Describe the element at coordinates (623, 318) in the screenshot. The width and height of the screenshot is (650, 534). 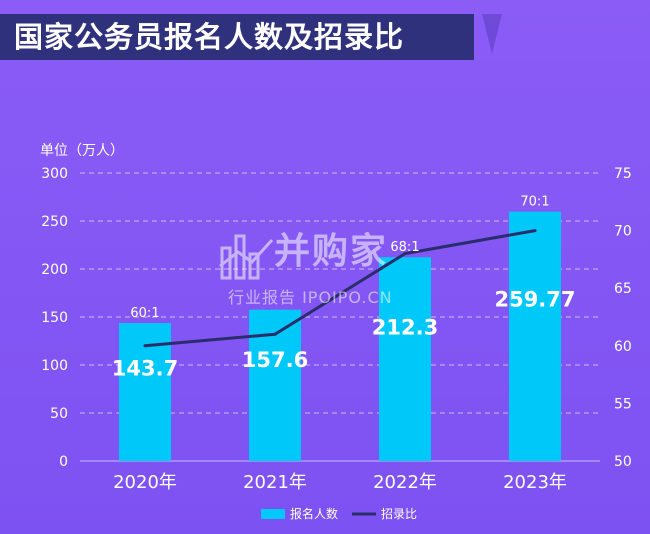
I see `right-axis-ticks: 50 55 60 65 70 75` at that location.